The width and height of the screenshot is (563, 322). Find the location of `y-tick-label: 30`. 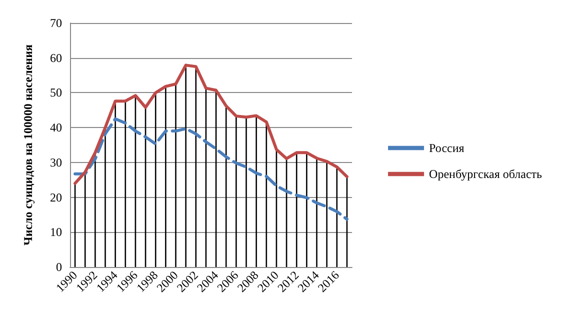

y-tick-label: 30 is located at coordinates (56, 162).